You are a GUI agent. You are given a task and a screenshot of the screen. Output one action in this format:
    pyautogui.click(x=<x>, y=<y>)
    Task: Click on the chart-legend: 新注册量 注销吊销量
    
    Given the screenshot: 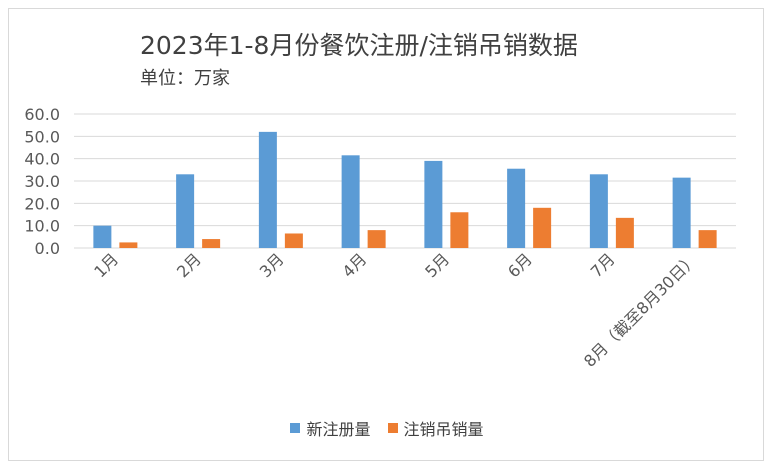 What is the action you would take?
    pyautogui.click(x=387, y=428)
    